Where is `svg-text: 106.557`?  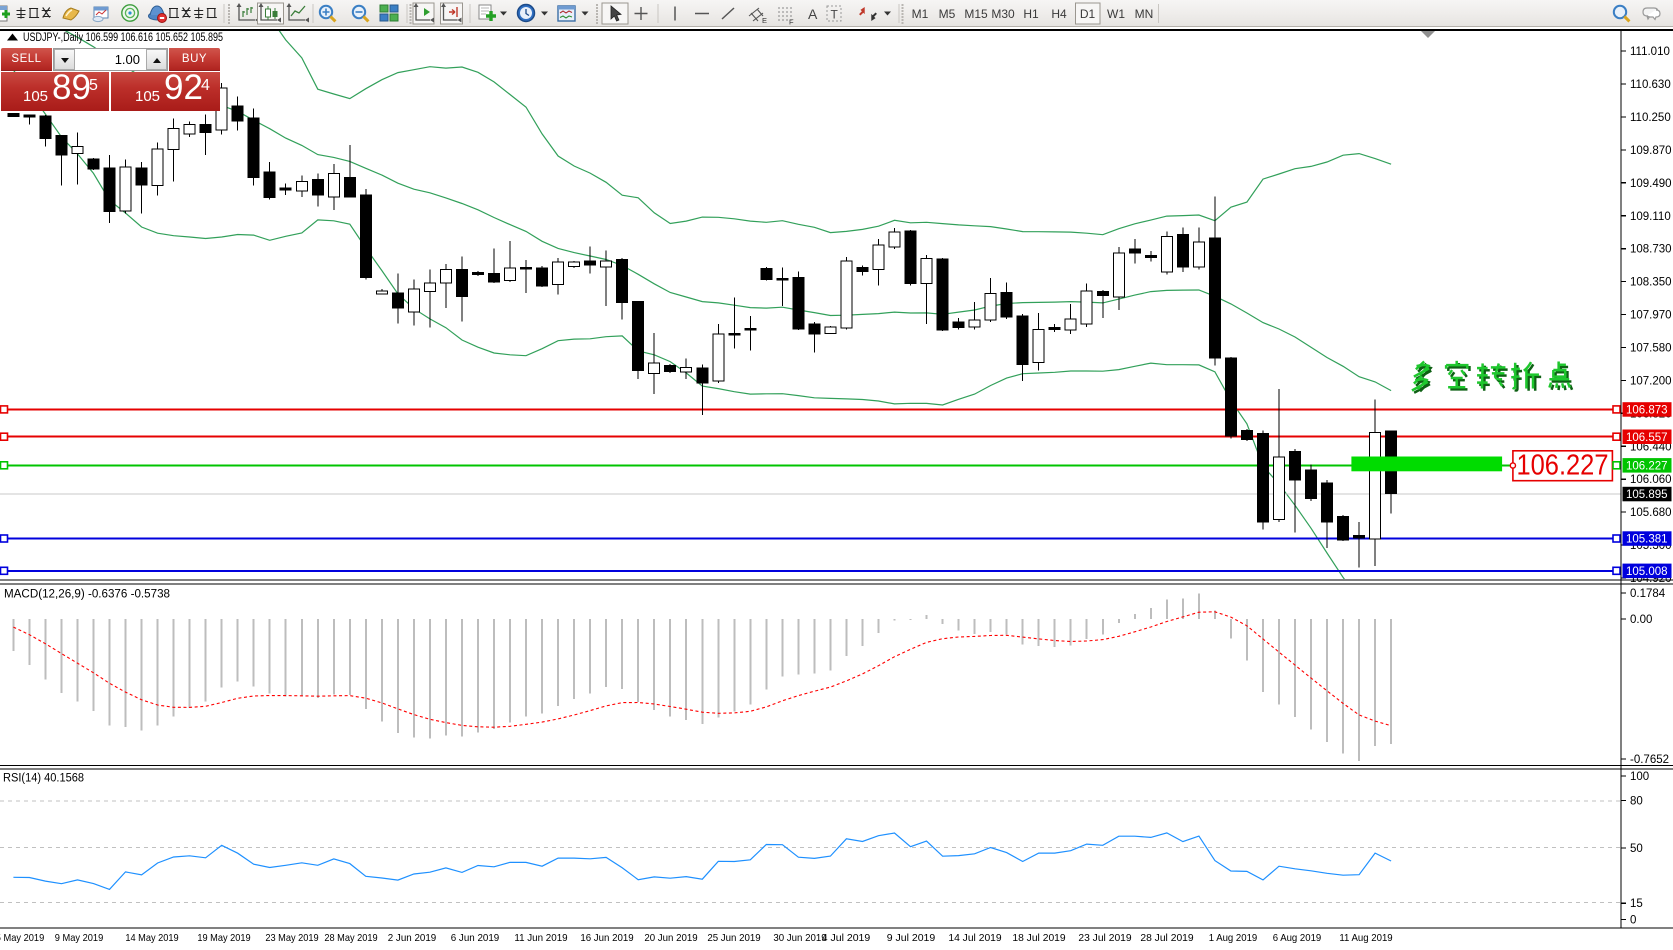
svg-text: 106.557 is located at coordinates (1647, 438).